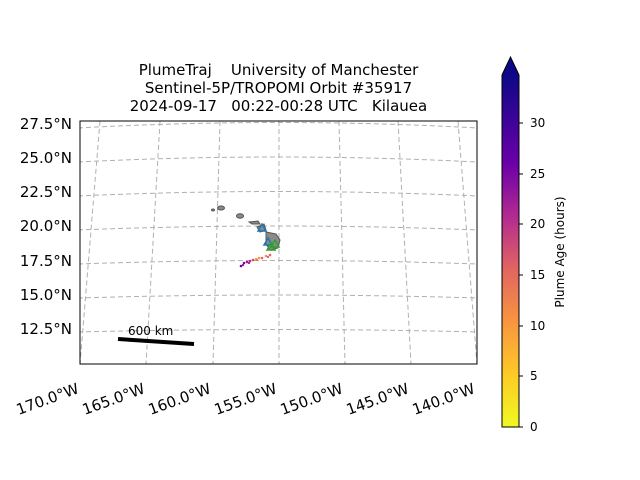  I want to click on volcano-markers, so click(268, 236).